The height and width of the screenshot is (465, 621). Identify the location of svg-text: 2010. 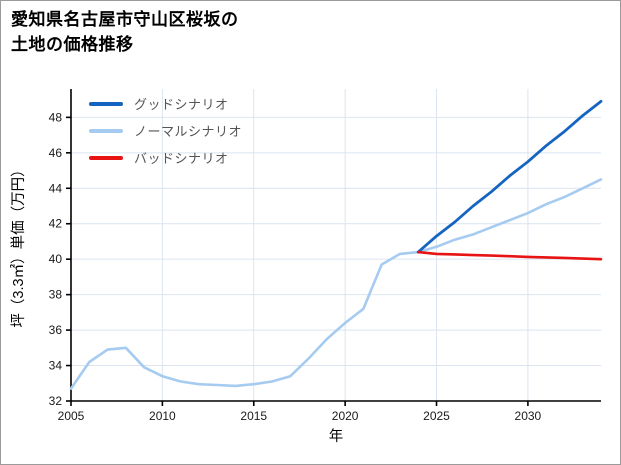
(162, 416).